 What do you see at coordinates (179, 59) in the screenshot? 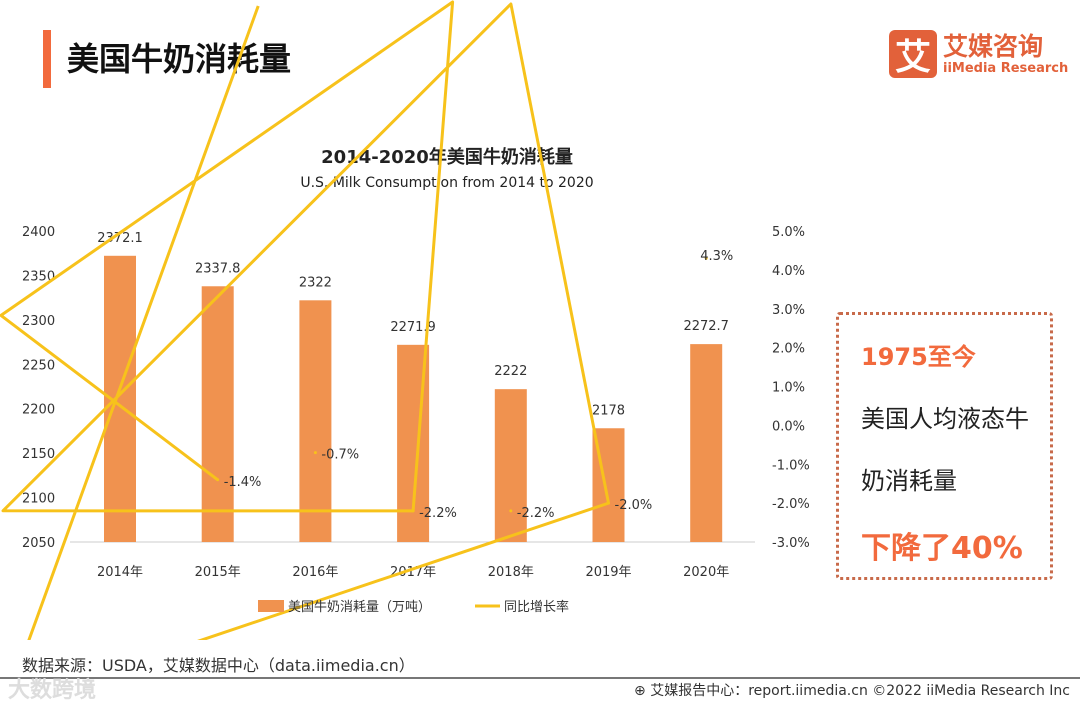
I see `page-title: 美国牛奶消耗量` at bounding box center [179, 59].